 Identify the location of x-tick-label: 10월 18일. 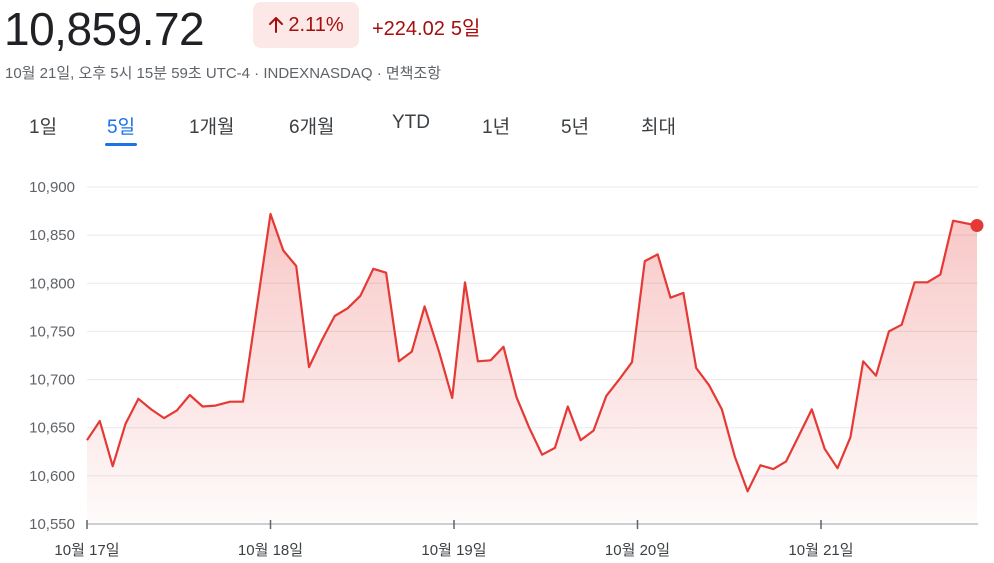
(270, 550).